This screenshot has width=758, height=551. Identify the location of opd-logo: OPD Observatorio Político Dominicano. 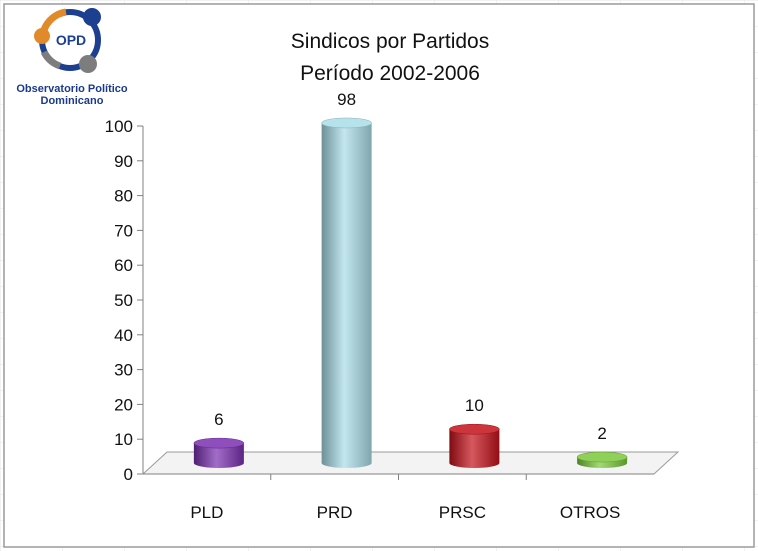
(72, 57).